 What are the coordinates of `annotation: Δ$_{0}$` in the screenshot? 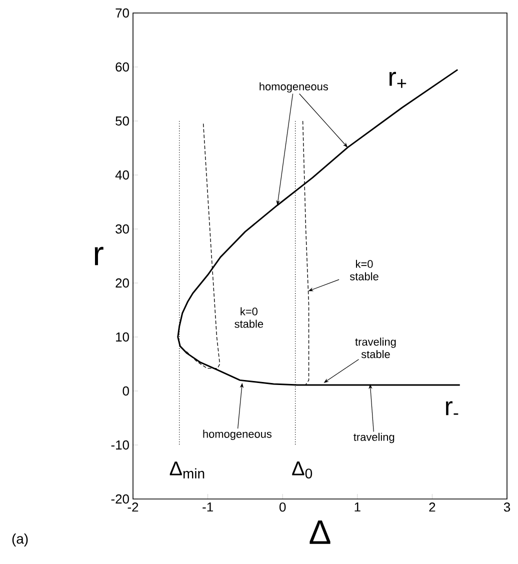 It's located at (302, 470).